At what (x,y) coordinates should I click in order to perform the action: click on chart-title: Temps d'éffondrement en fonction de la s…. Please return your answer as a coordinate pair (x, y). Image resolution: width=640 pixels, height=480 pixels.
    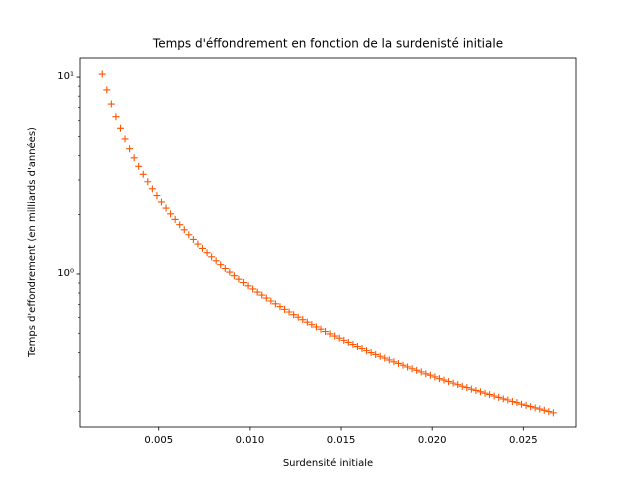
    Looking at the image, I should click on (327, 44).